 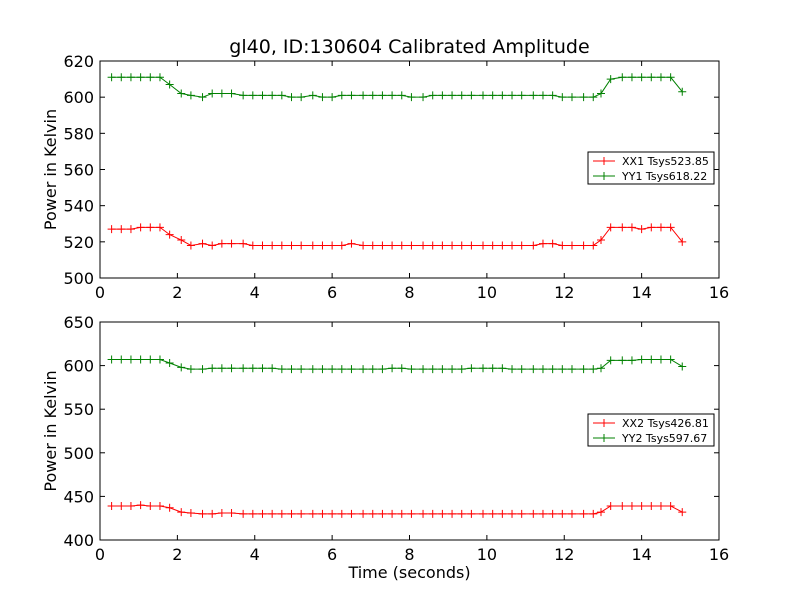 What do you see at coordinates (78, 278) in the screenshot?
I see `y-tick-label: 500` at bounding box center [78, 278].